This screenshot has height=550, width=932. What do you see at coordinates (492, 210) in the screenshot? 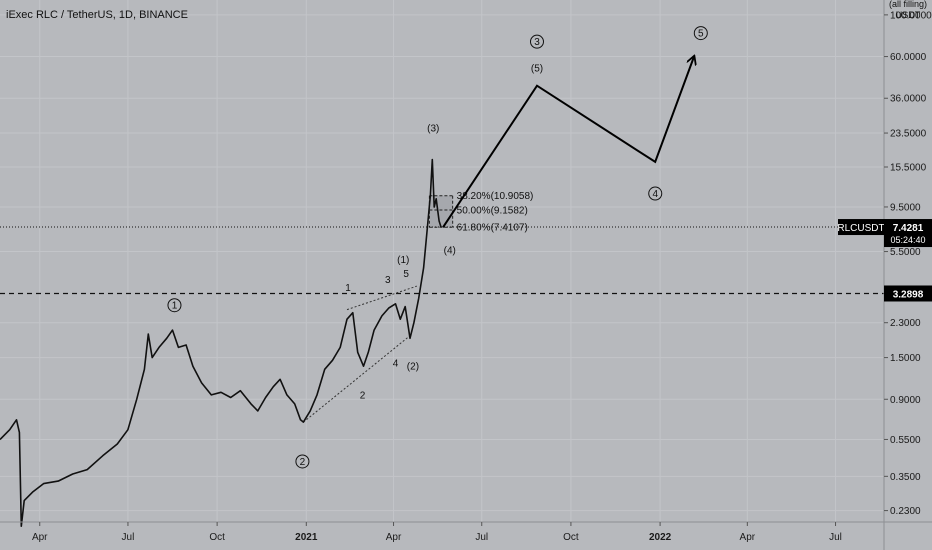
I see `fib-level-label: 50.00%(9.1582)` at bounding box center [492, 210].